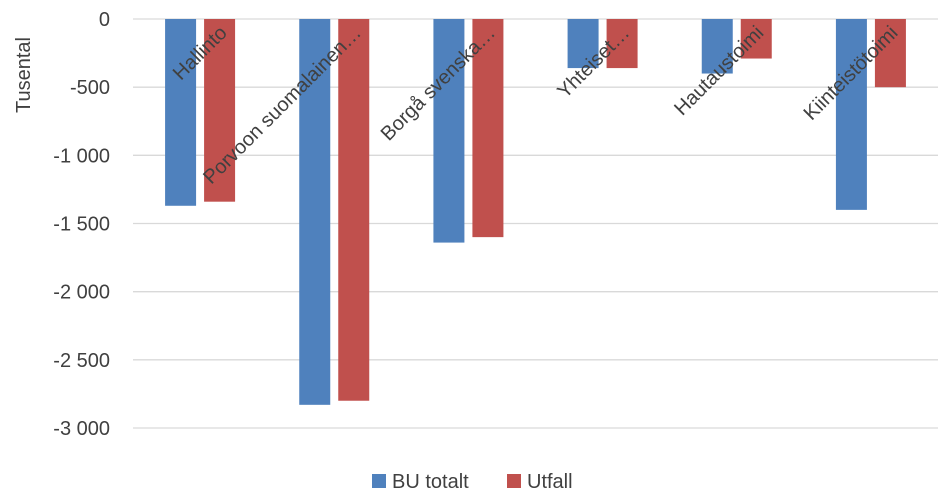  I want to click on y-tick-label: -2 500, so click(81, 361).